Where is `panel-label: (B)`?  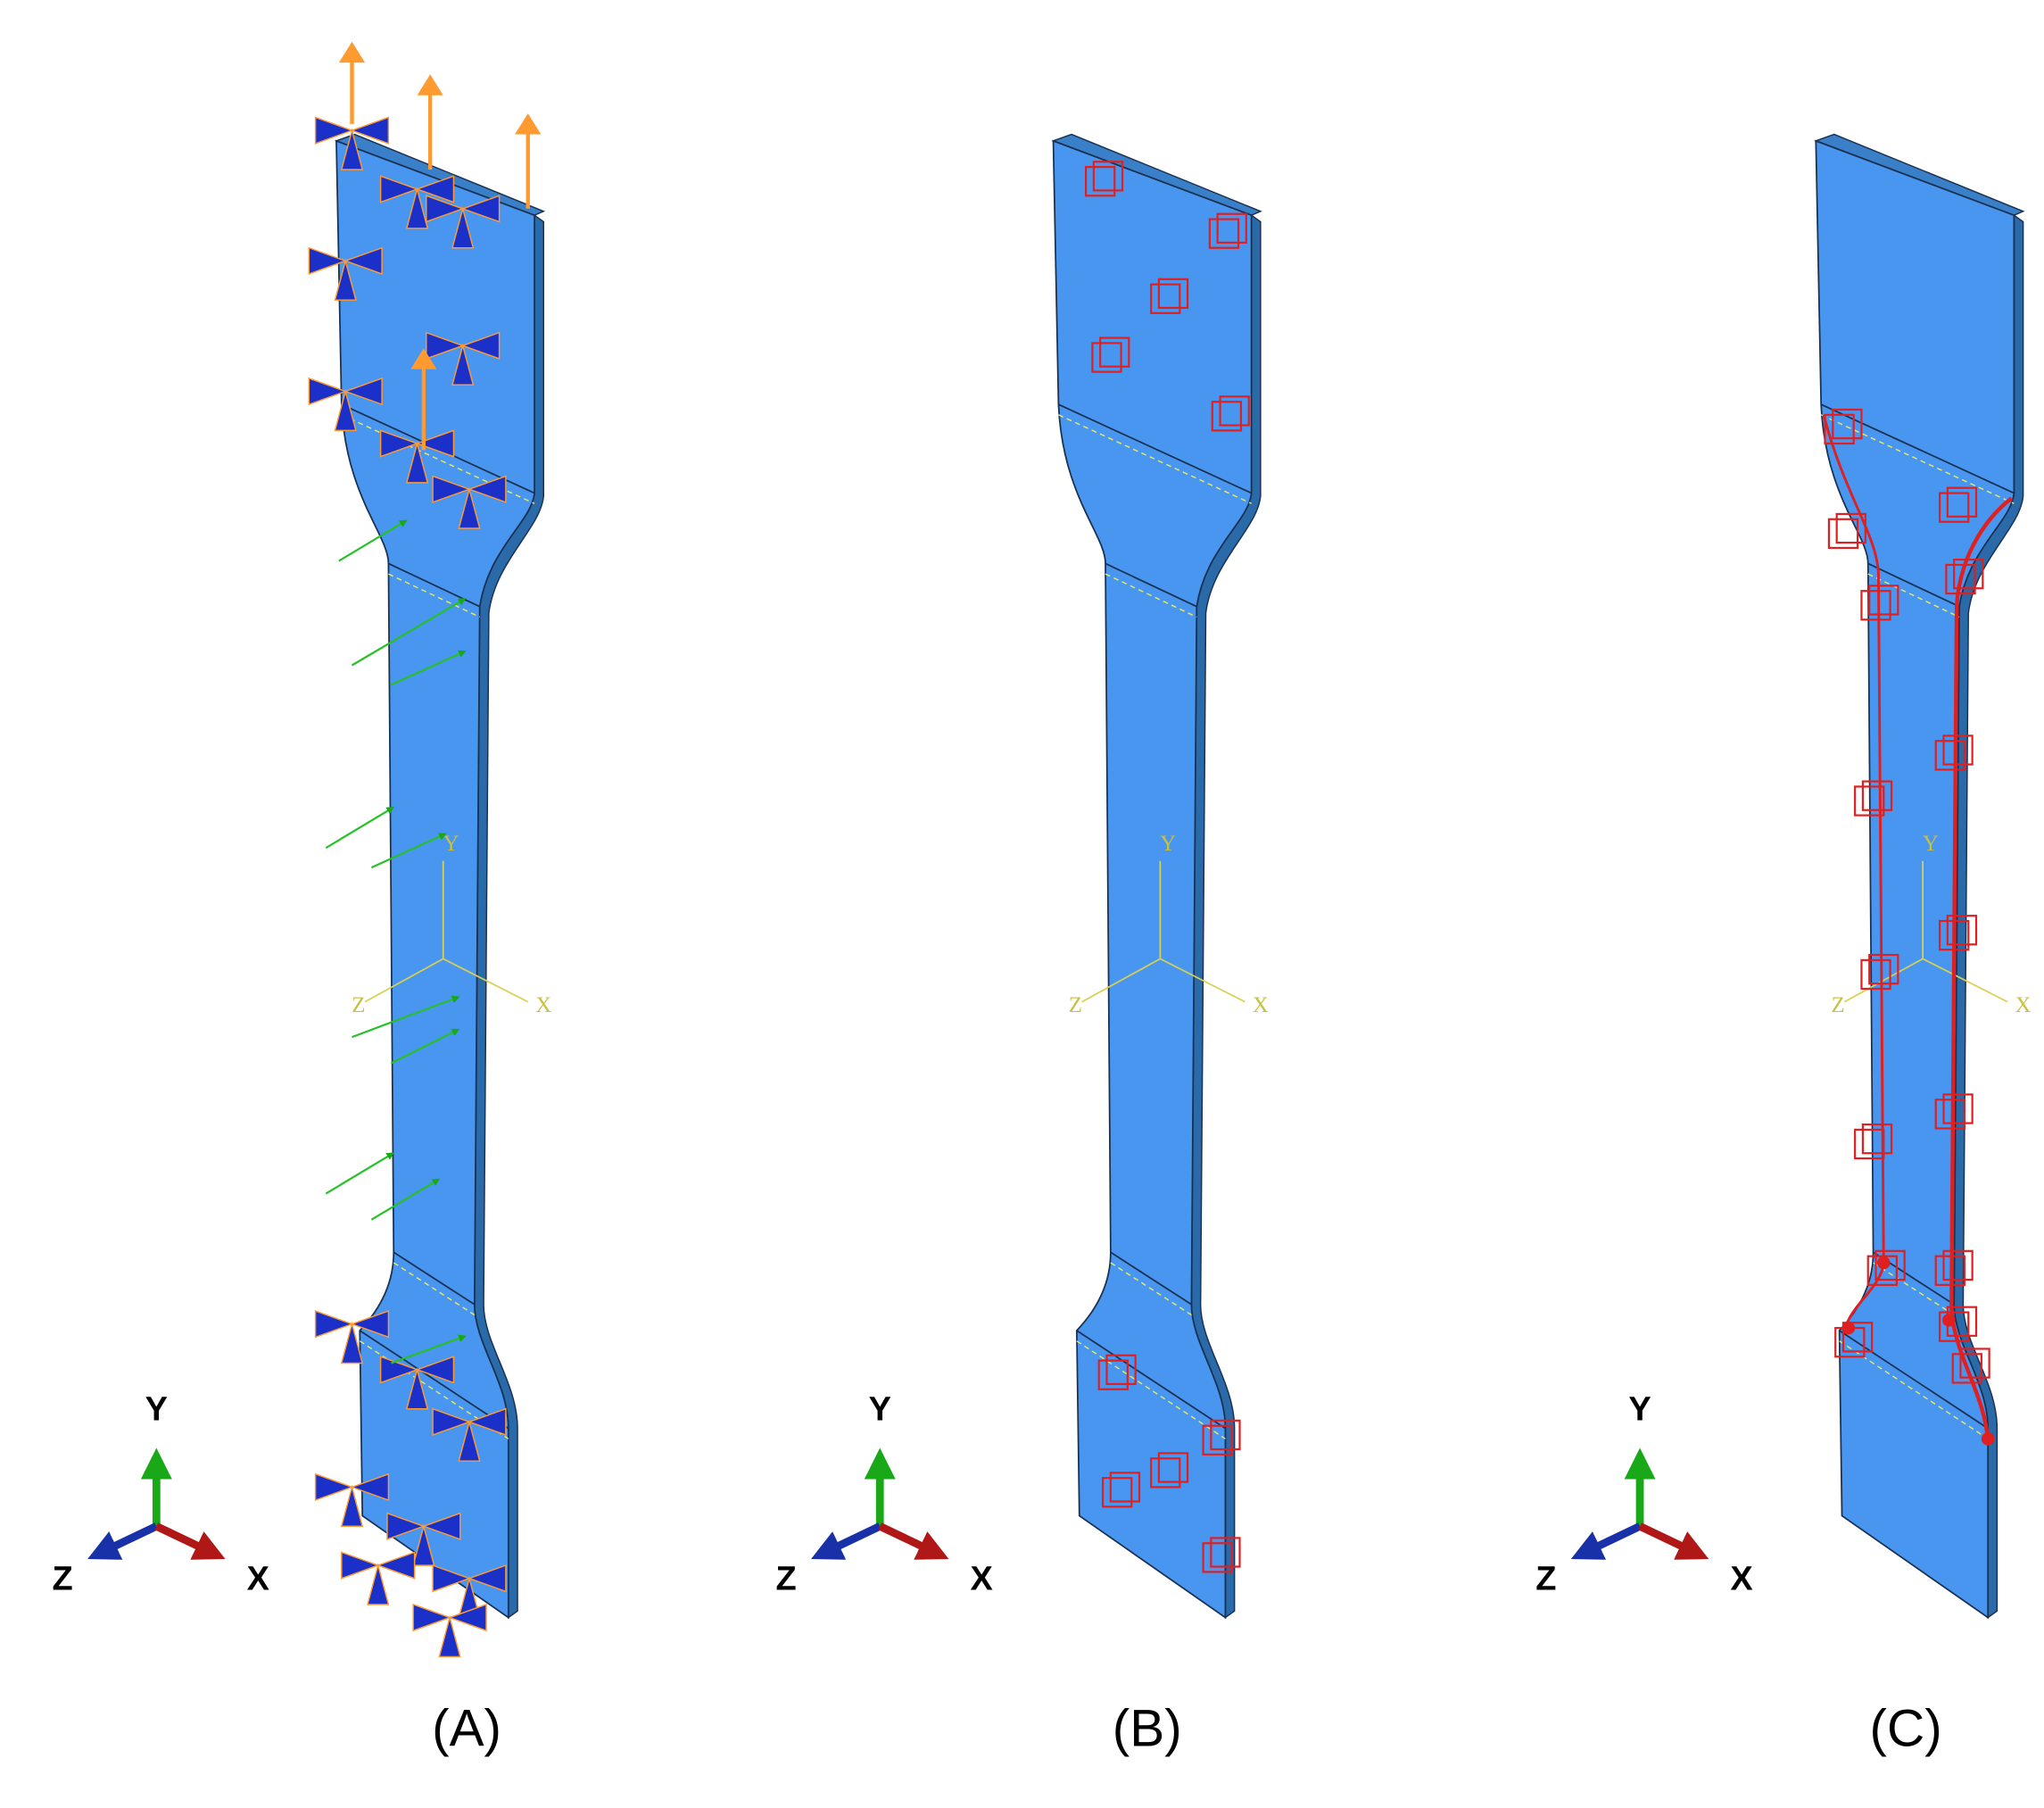
panel-label: (B) is located at coordinates (1147, 1729).